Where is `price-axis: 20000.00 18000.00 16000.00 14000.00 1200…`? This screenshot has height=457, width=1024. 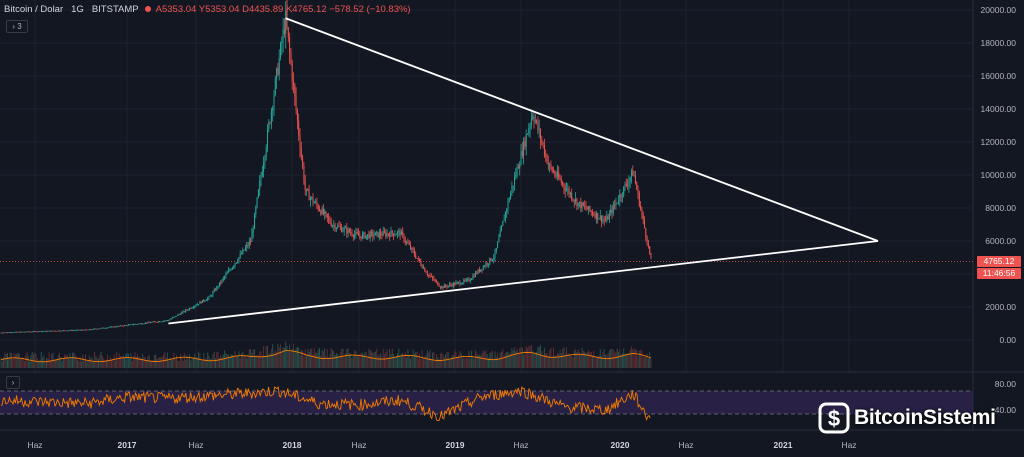
price-axis: 20000.00 18000.00 16000.00 14000.00 1200… is located at coordinates (998, 215).